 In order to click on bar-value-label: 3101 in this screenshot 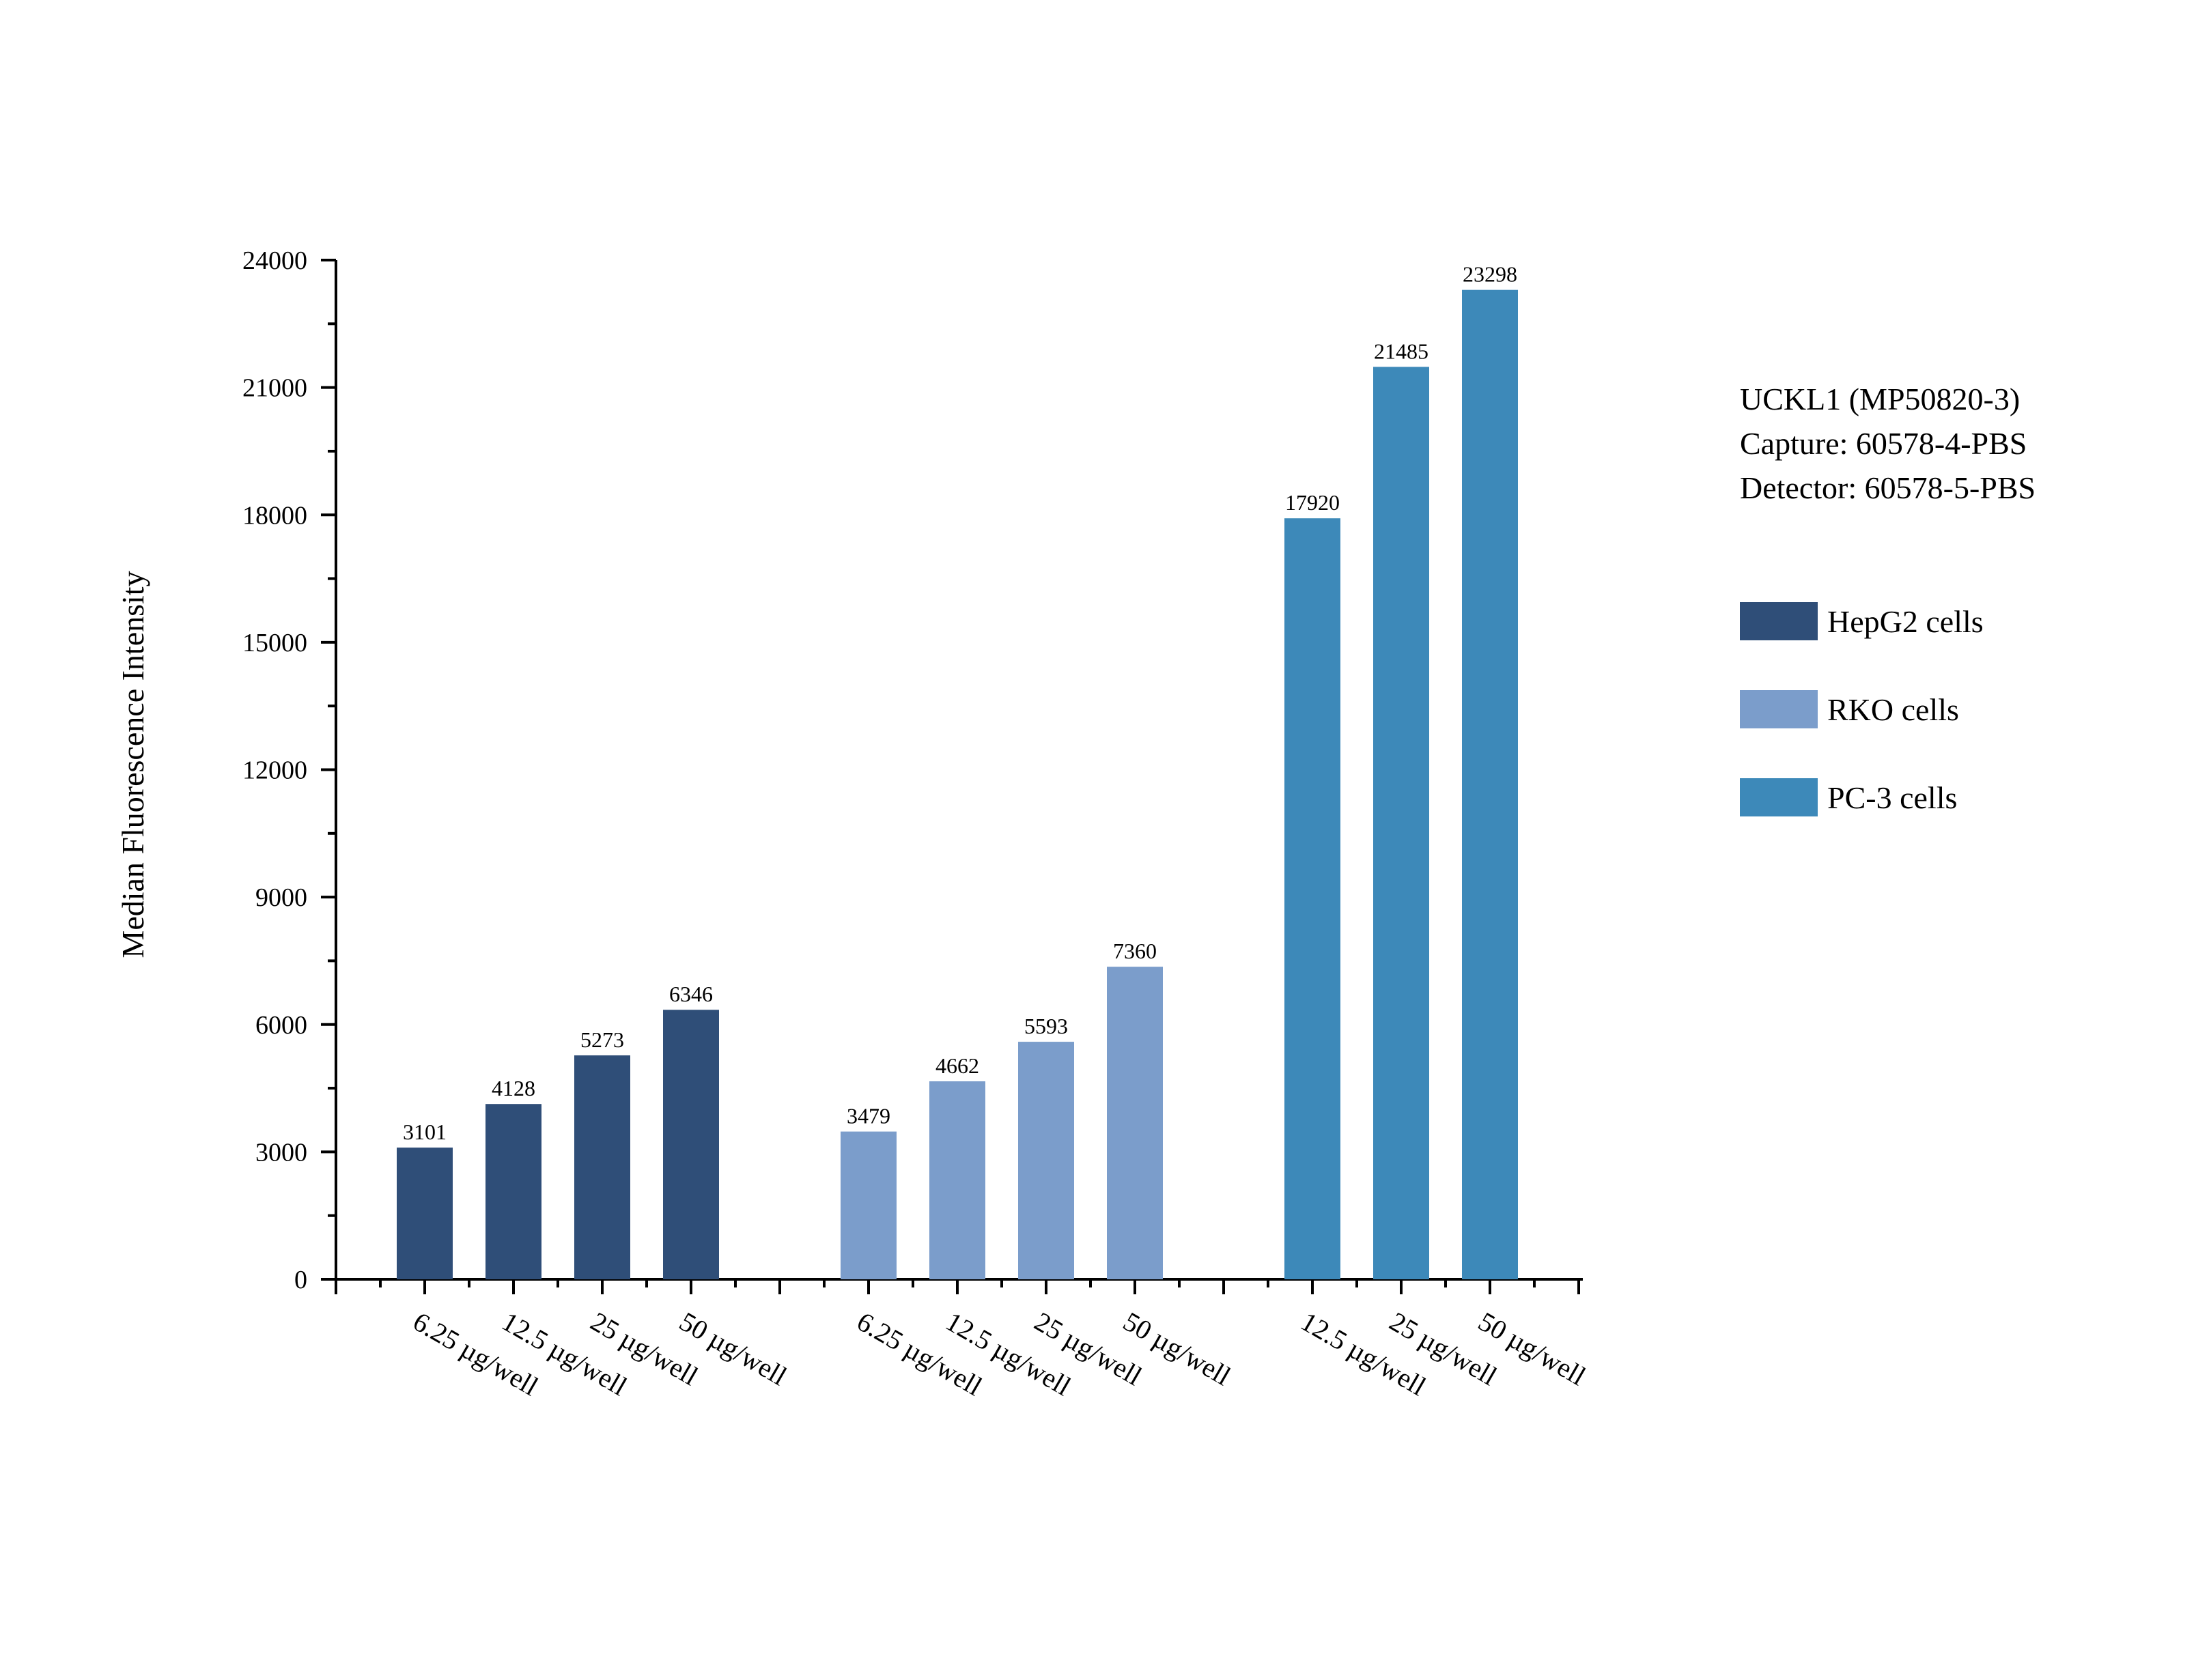, I will do `click(425, 1132)`.